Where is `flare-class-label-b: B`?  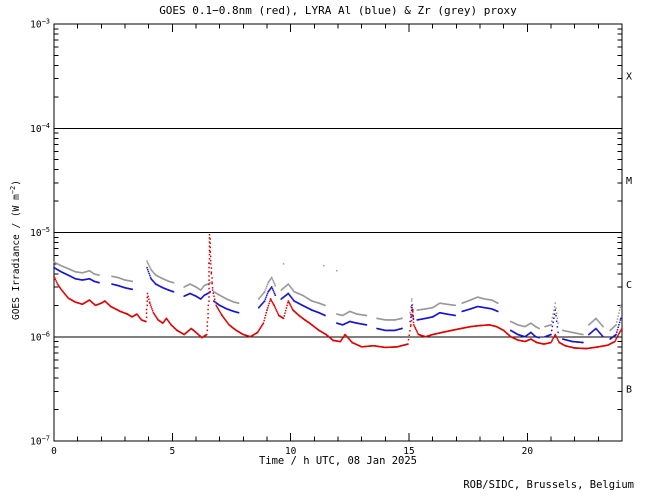
flare-class-label-b: B is located at coordinates (629, 389).